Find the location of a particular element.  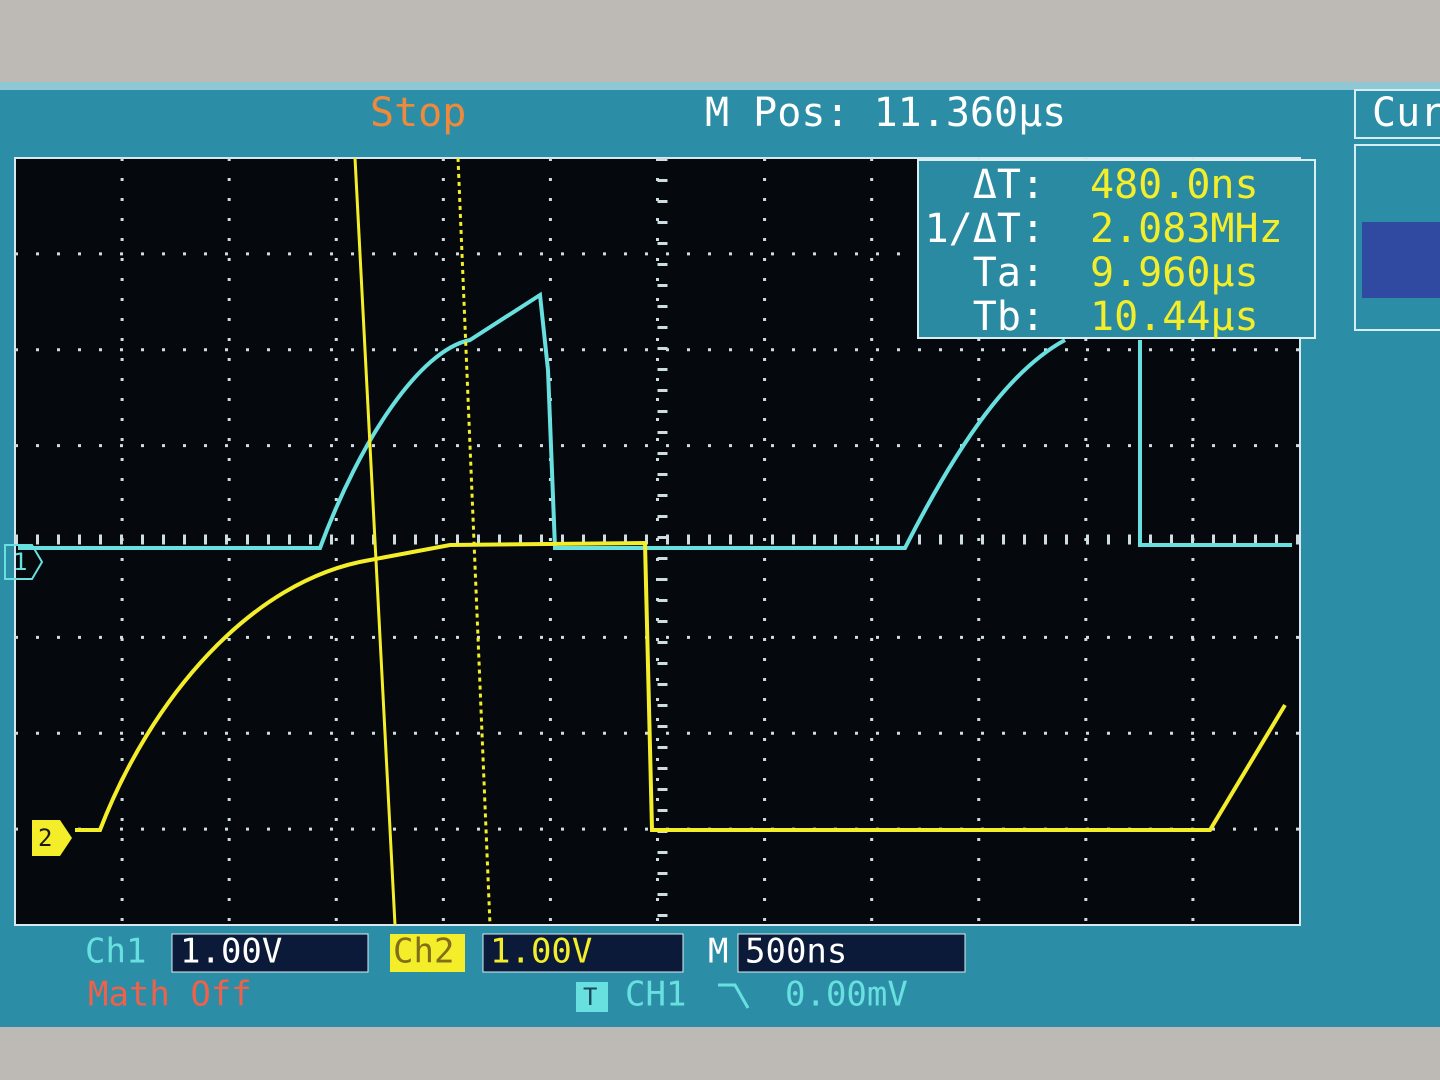

cursor-value: 480.0ns is located at coordinates (1174, 185).